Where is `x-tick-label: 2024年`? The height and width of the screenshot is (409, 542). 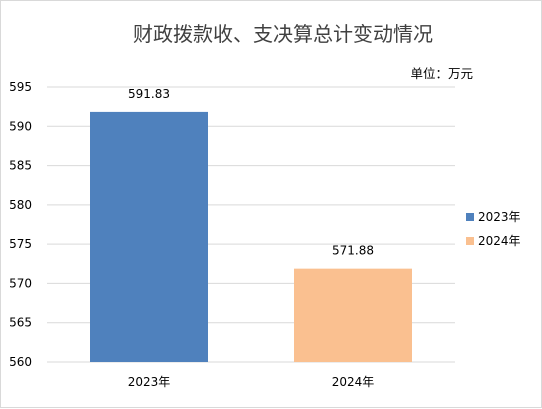
x-tick-label: 2024年 is located at coordinates (353, 382).